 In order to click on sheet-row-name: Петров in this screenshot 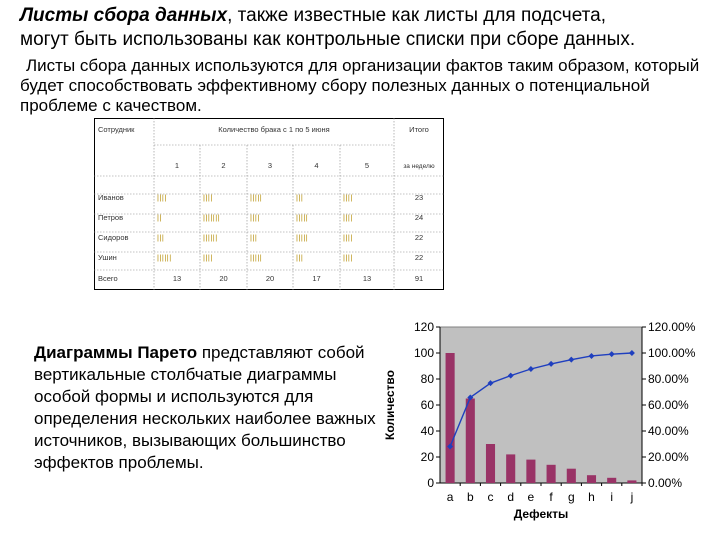, I will do `click(110, 217)`.